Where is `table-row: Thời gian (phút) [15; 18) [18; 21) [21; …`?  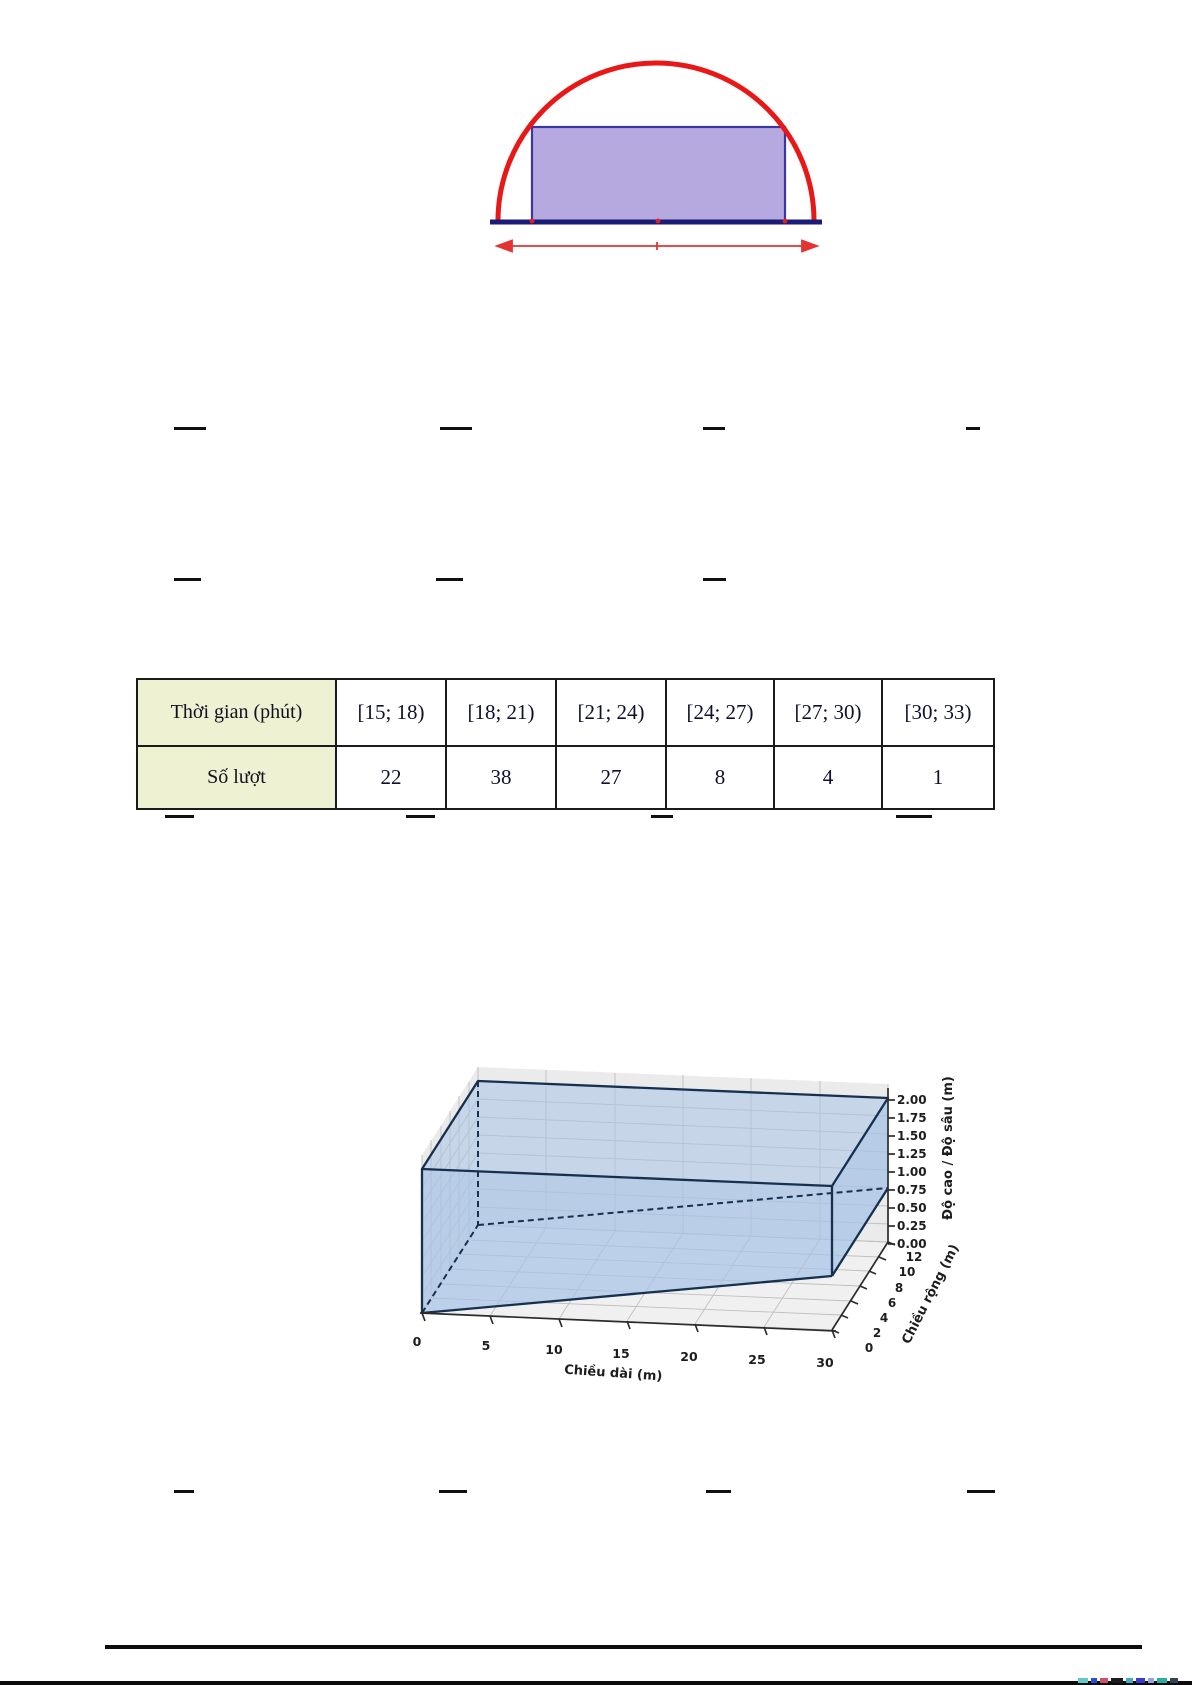
table-row: Thời gian (phút) [15; 18) [18; 21) [21; … is located at coordinates (565, 712).